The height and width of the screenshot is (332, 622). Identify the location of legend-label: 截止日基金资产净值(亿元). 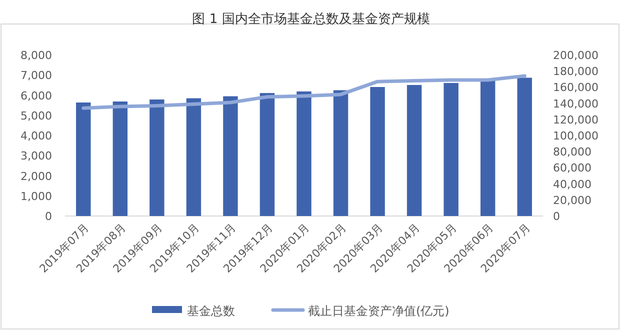
(379, 311).